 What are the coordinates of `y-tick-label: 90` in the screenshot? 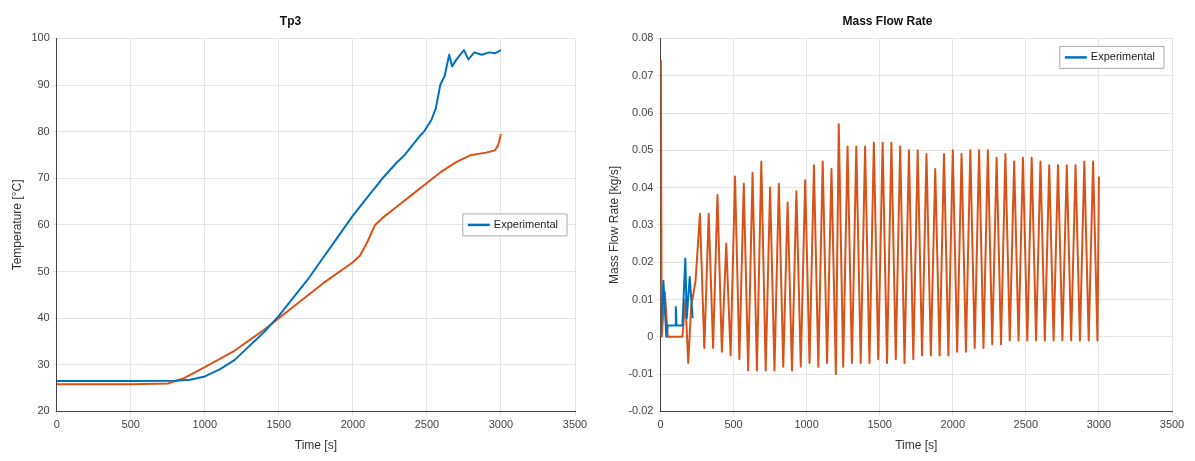 It's located at (43, 84).